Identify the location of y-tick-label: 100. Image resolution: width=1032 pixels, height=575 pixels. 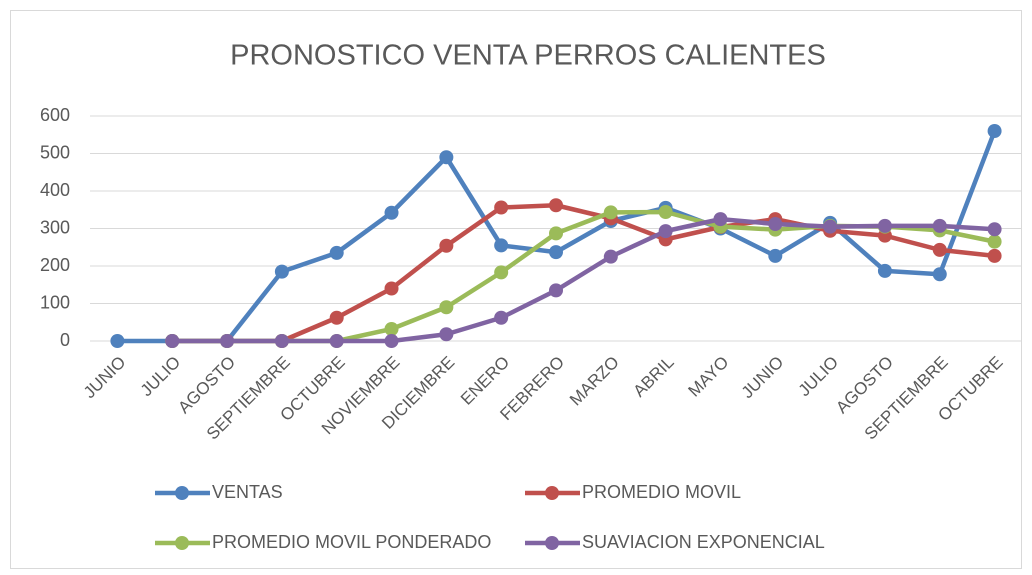
(55, 302).